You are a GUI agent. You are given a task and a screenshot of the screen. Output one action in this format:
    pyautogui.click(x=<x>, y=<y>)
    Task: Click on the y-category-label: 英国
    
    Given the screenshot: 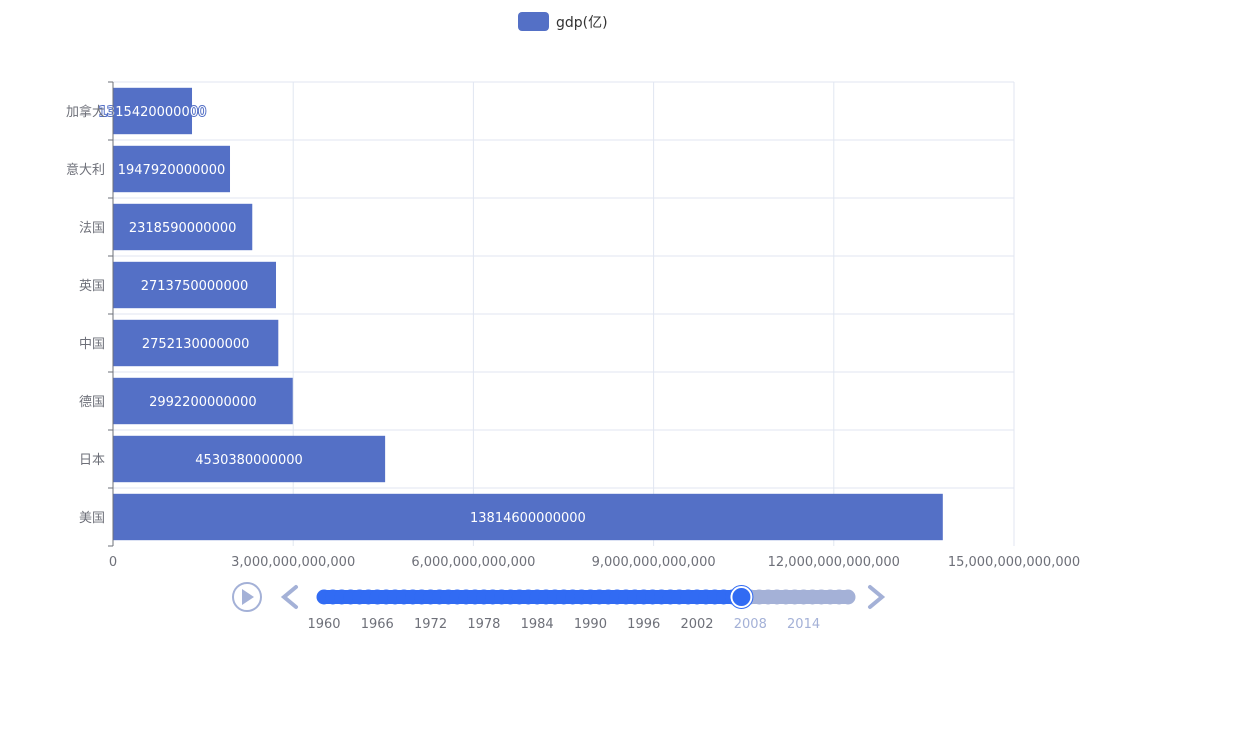 What is the action you would take?
    pyautogui.click(x=92, y=286)
    